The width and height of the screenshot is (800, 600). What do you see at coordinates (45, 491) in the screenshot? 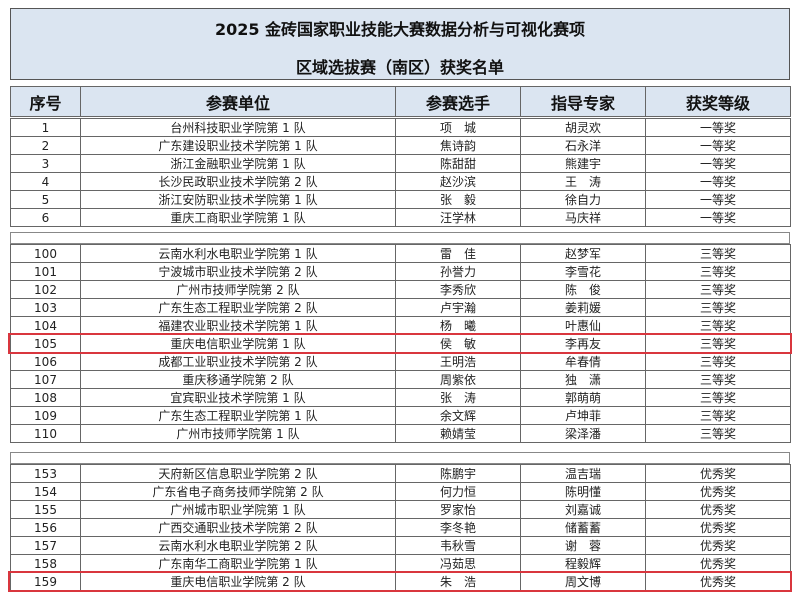
I see `seq-cell: 154` at bounding box center [45, 491].